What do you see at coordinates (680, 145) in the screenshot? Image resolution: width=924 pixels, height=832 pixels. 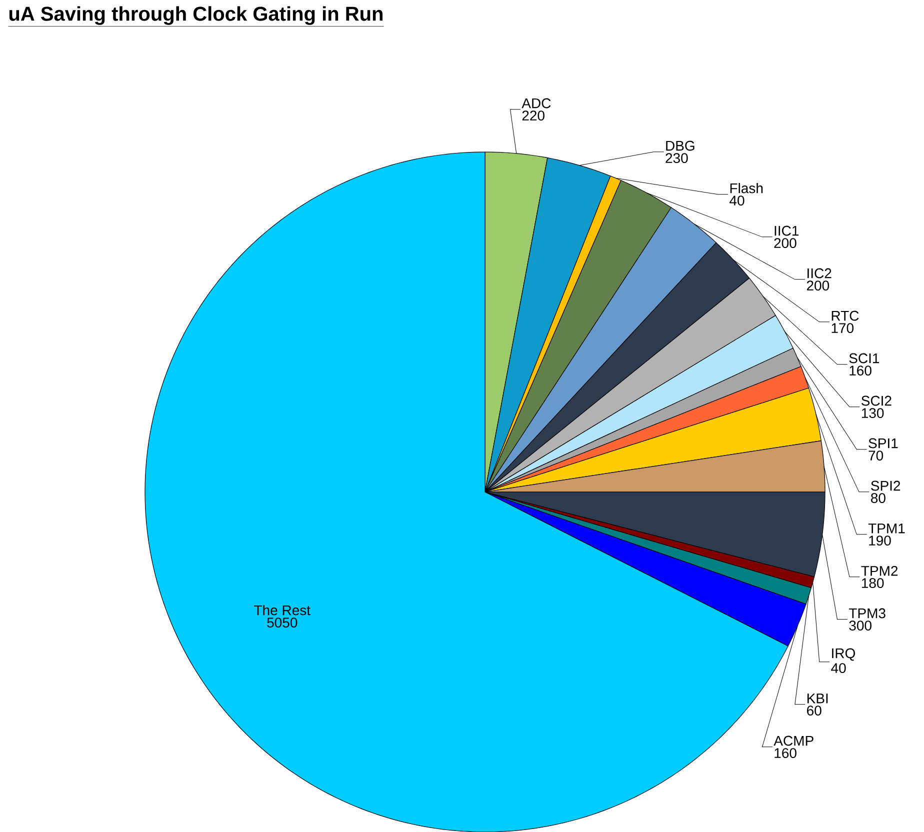 I see `slice-label: DBG` at bounding box center [680, 145].